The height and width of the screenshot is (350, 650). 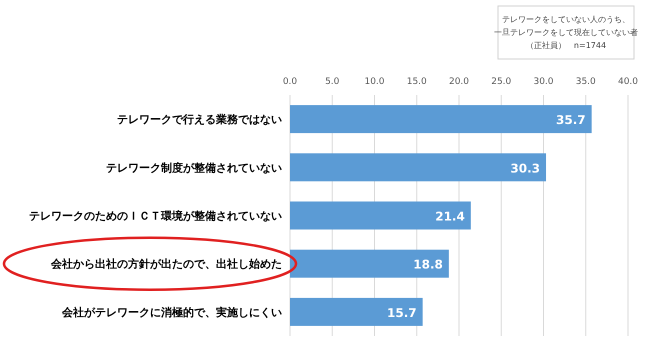 I want to click on x-tick-label: 5.0, so click(x=332, y=82).